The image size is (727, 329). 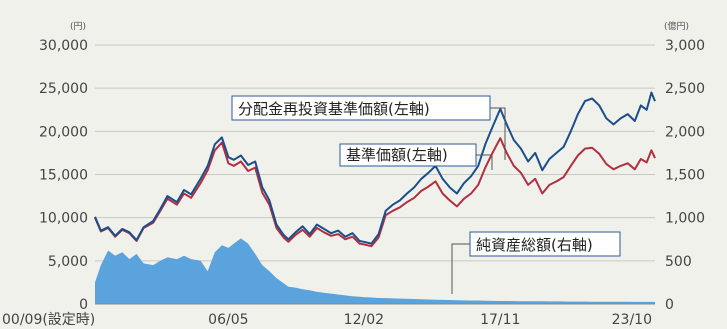 I want to click on annotation-box-nav, so click(x=408, y=155).